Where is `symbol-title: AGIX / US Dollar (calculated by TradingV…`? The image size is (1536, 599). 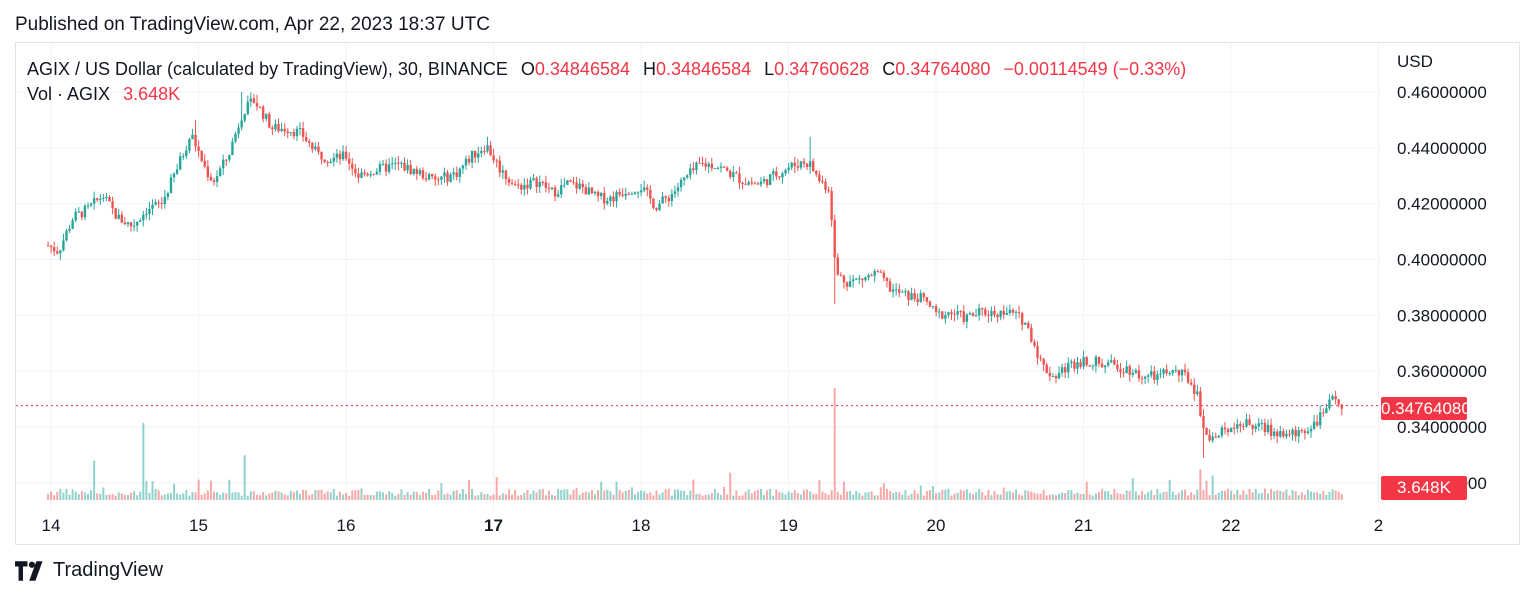
symbol-title: AGIX / US Dollar (calculated by TradingV… is located at coordinates (267, 69).